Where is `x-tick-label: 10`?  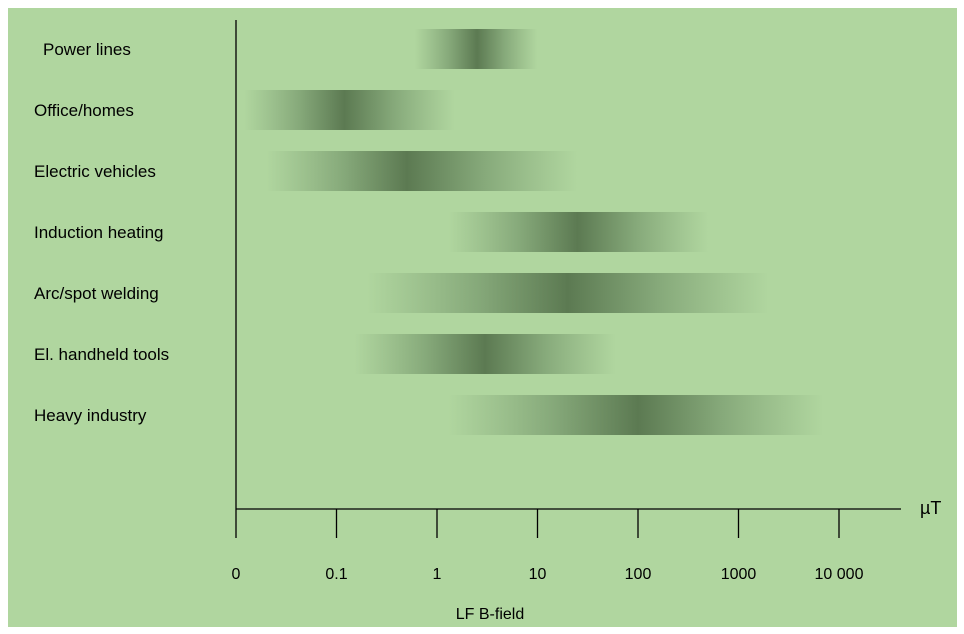
x-tick-label: 10 is located at coordinates (538, 574).